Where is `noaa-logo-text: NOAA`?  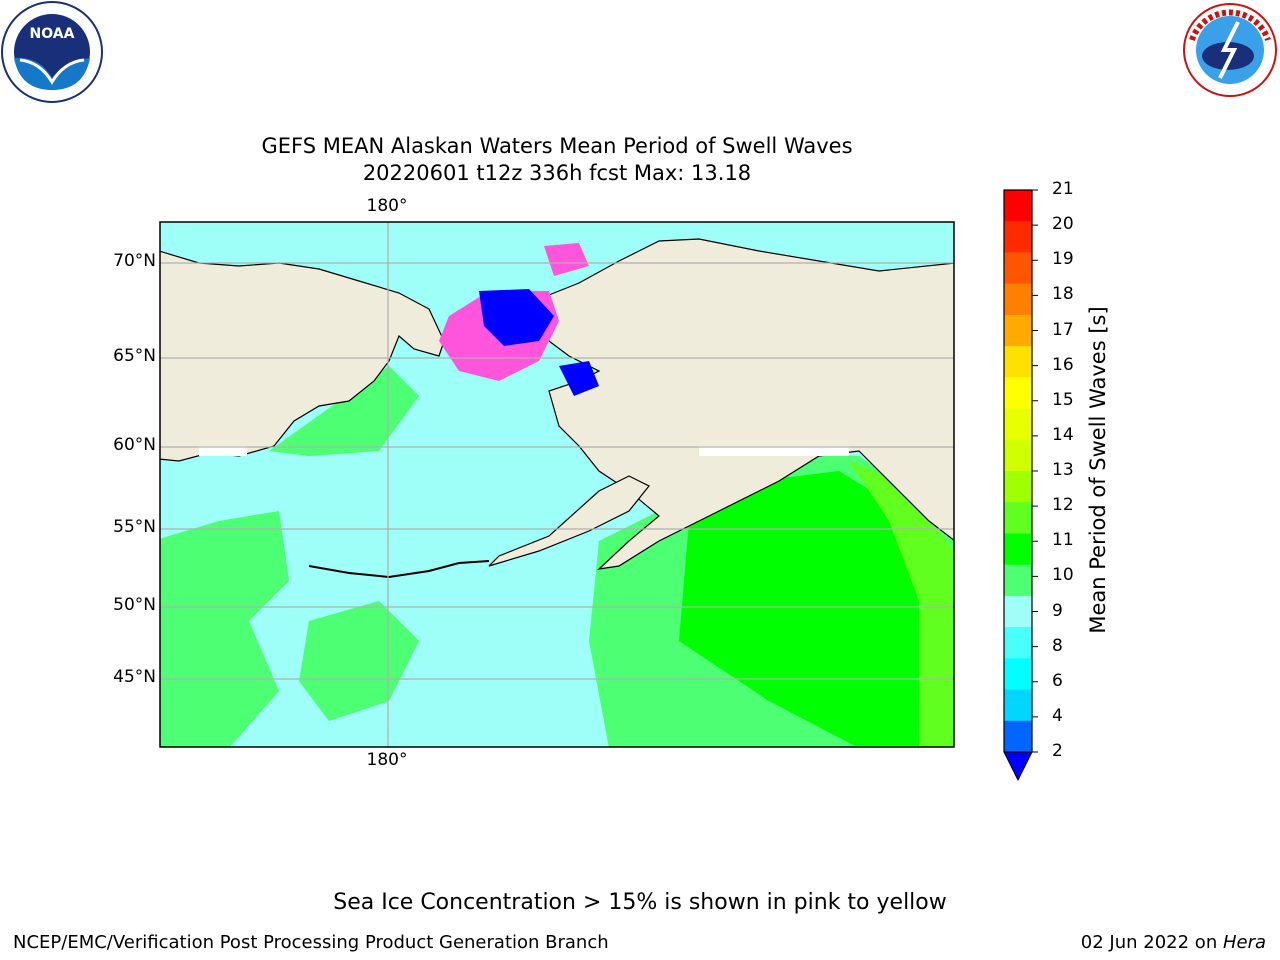
noaa-logo-text: NOAA is located at coordinates (52, 34).